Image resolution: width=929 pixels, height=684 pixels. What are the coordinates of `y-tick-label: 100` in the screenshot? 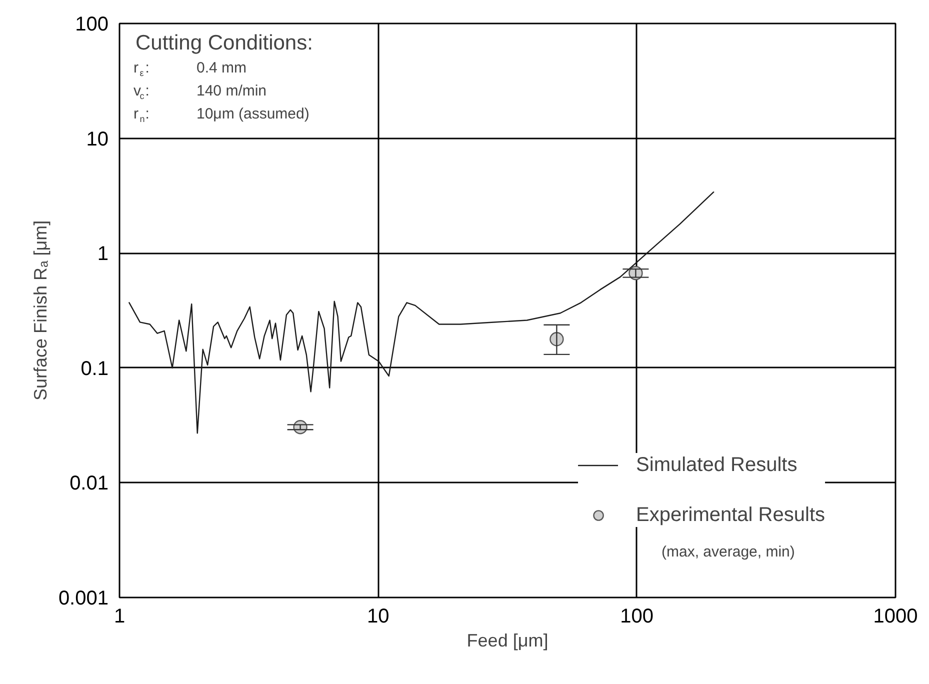 It's located at (92, 25).